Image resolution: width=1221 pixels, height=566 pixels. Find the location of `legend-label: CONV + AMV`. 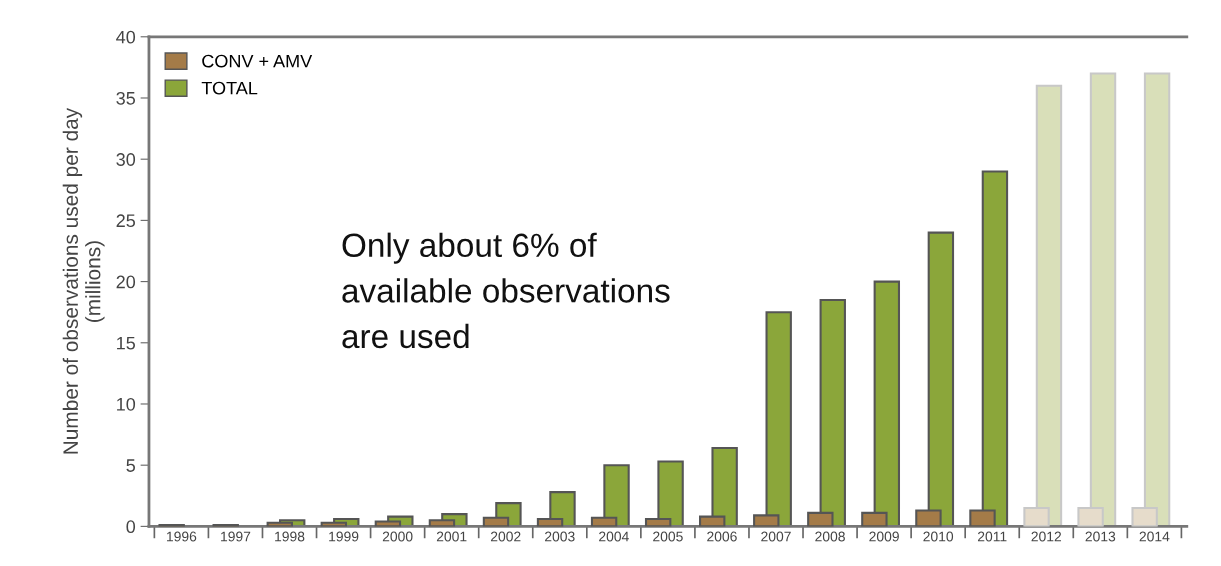

legend-label: CONV + AMV is located at coordinates (257, 61).